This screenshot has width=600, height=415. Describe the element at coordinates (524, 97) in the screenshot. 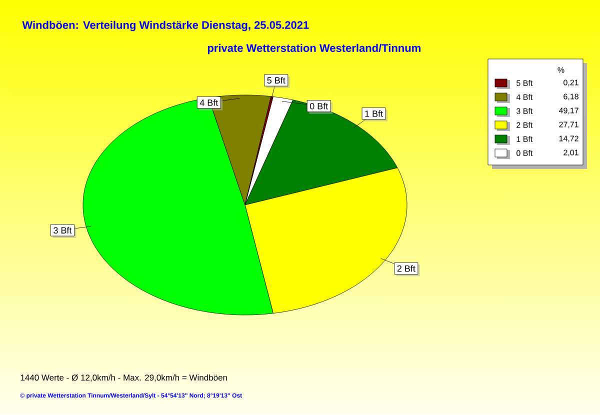

I see `legend-label: 4 Bft` at that location.